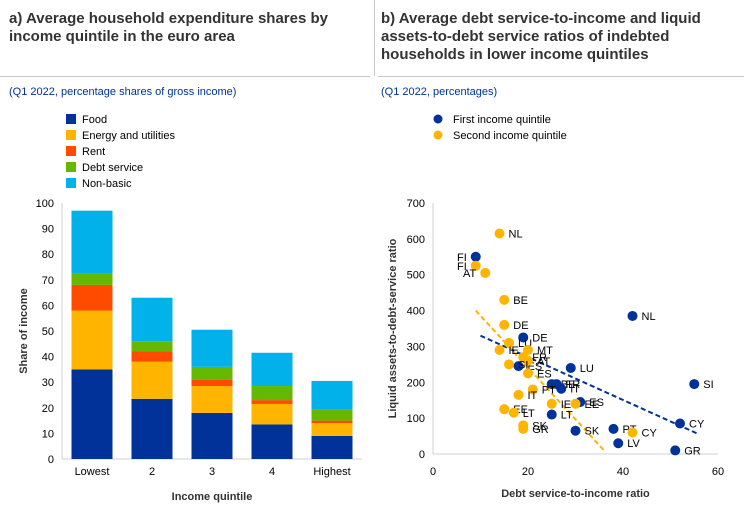 The height and width of the screenshot is (519, 744). I want to click on point-label: IT, so click(533, 396).